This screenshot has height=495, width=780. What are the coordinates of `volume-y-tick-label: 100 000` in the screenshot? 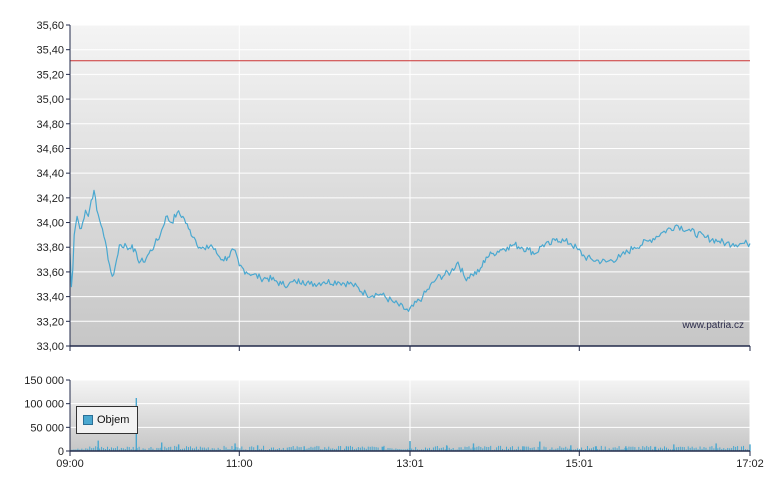 It's located at (44, 405).